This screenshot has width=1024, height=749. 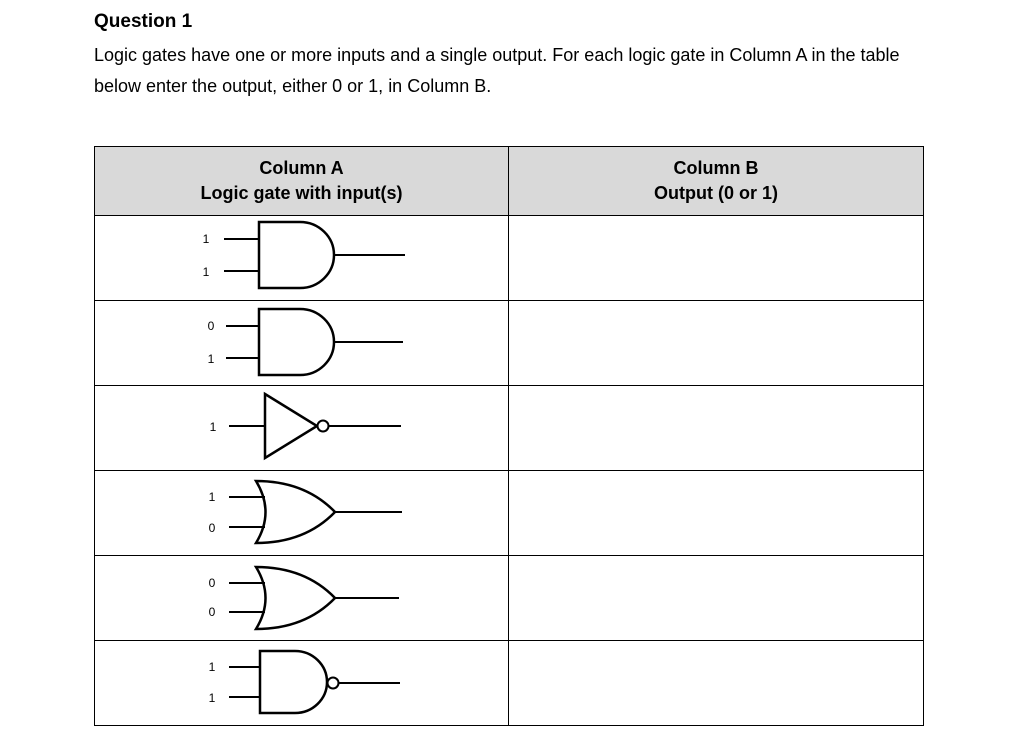 I want to click on column-b-title: Column B, so click(x=716, y=168).